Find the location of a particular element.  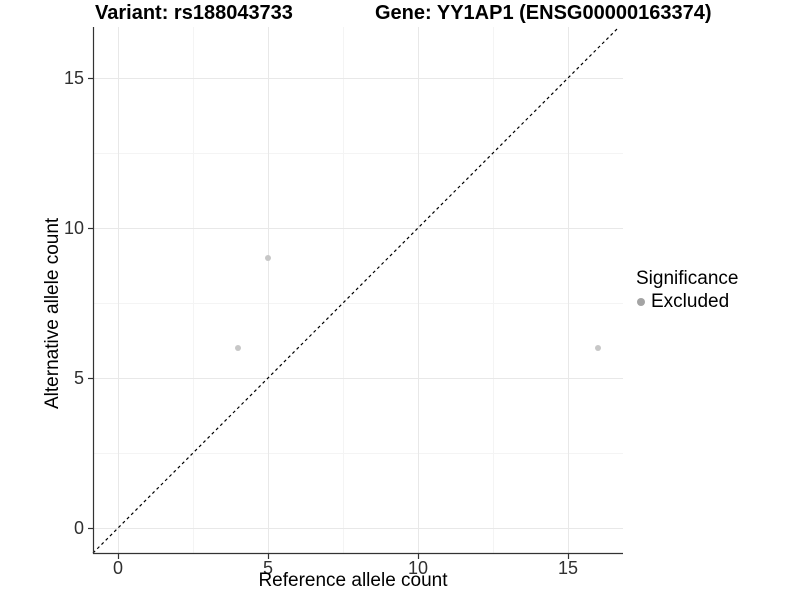

y-tick-label: 5 is located at coordinates (79, 378).